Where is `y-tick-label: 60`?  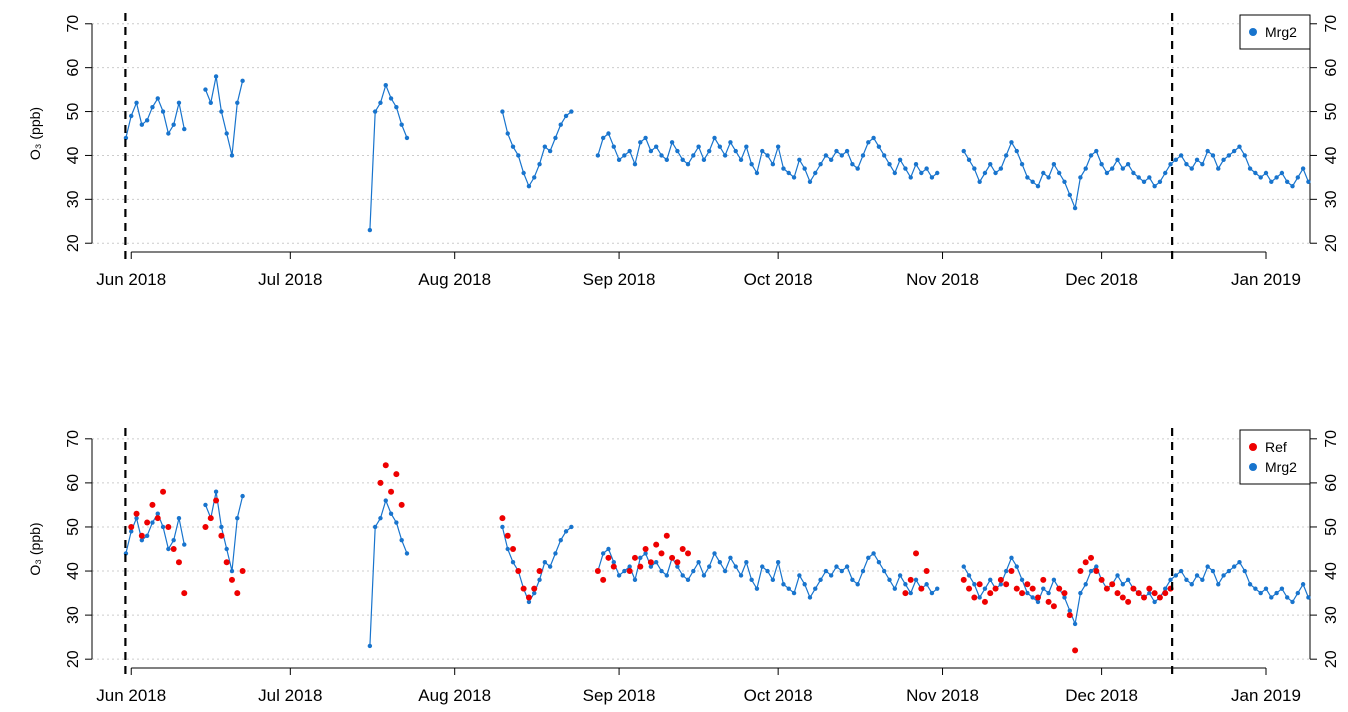 y-tick-label: 60 is located at coordinates (73, 68).